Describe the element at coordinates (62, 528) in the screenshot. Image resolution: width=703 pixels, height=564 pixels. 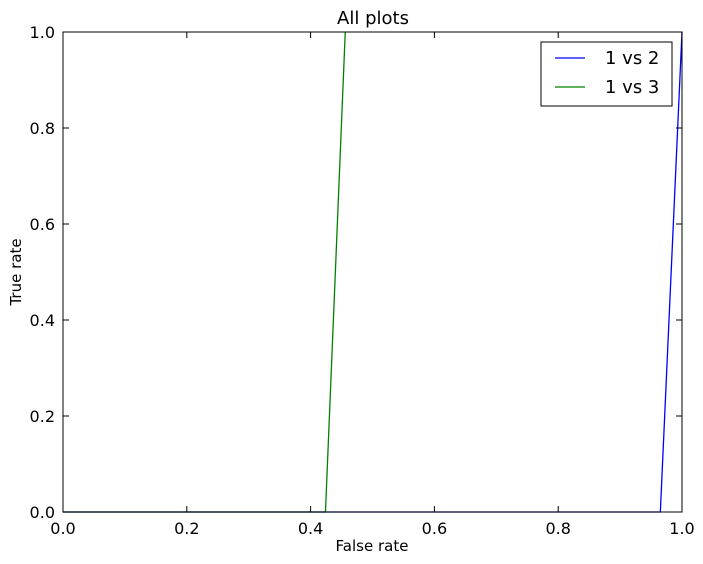
I see `x-tick-label: 0.0` at that location.